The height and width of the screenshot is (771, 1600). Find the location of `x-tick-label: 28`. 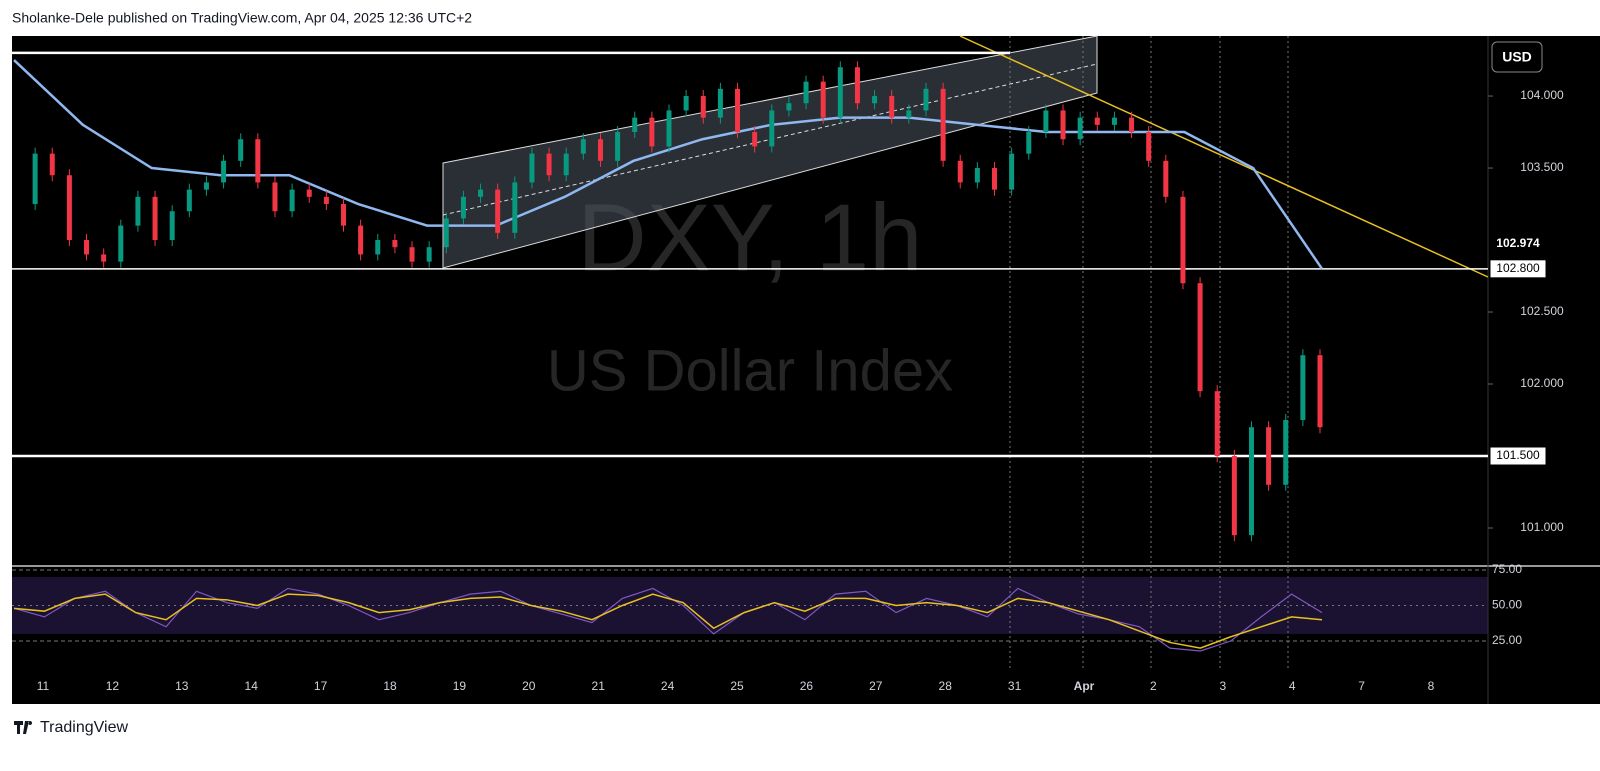

x-tick-label: 28 is located at coordinates (946, 686).